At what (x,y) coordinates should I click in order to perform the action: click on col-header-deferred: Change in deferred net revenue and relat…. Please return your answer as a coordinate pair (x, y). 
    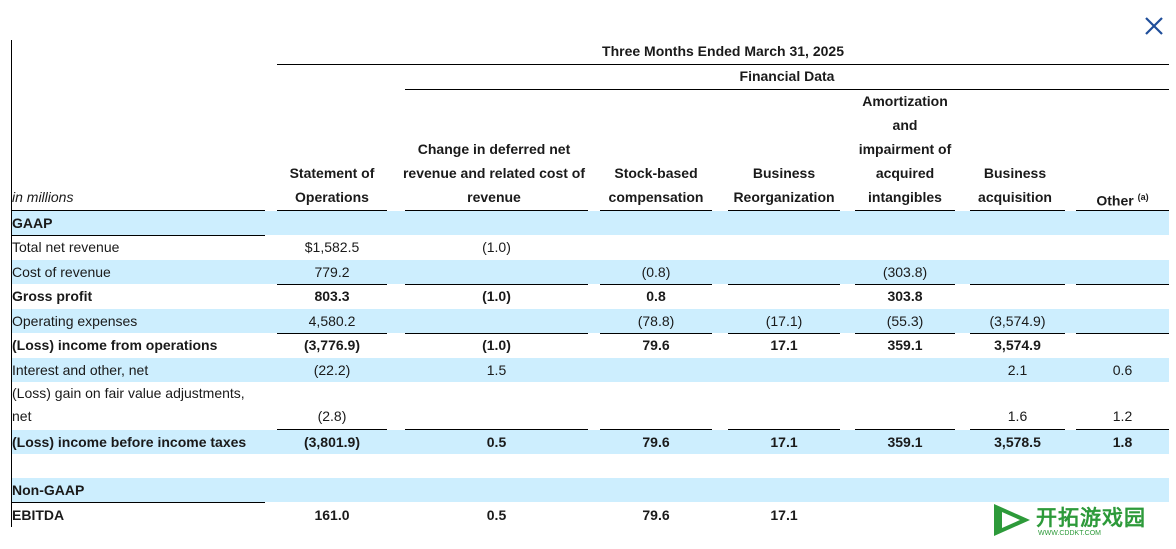
    Looking at the image, I should click on (494, 173).